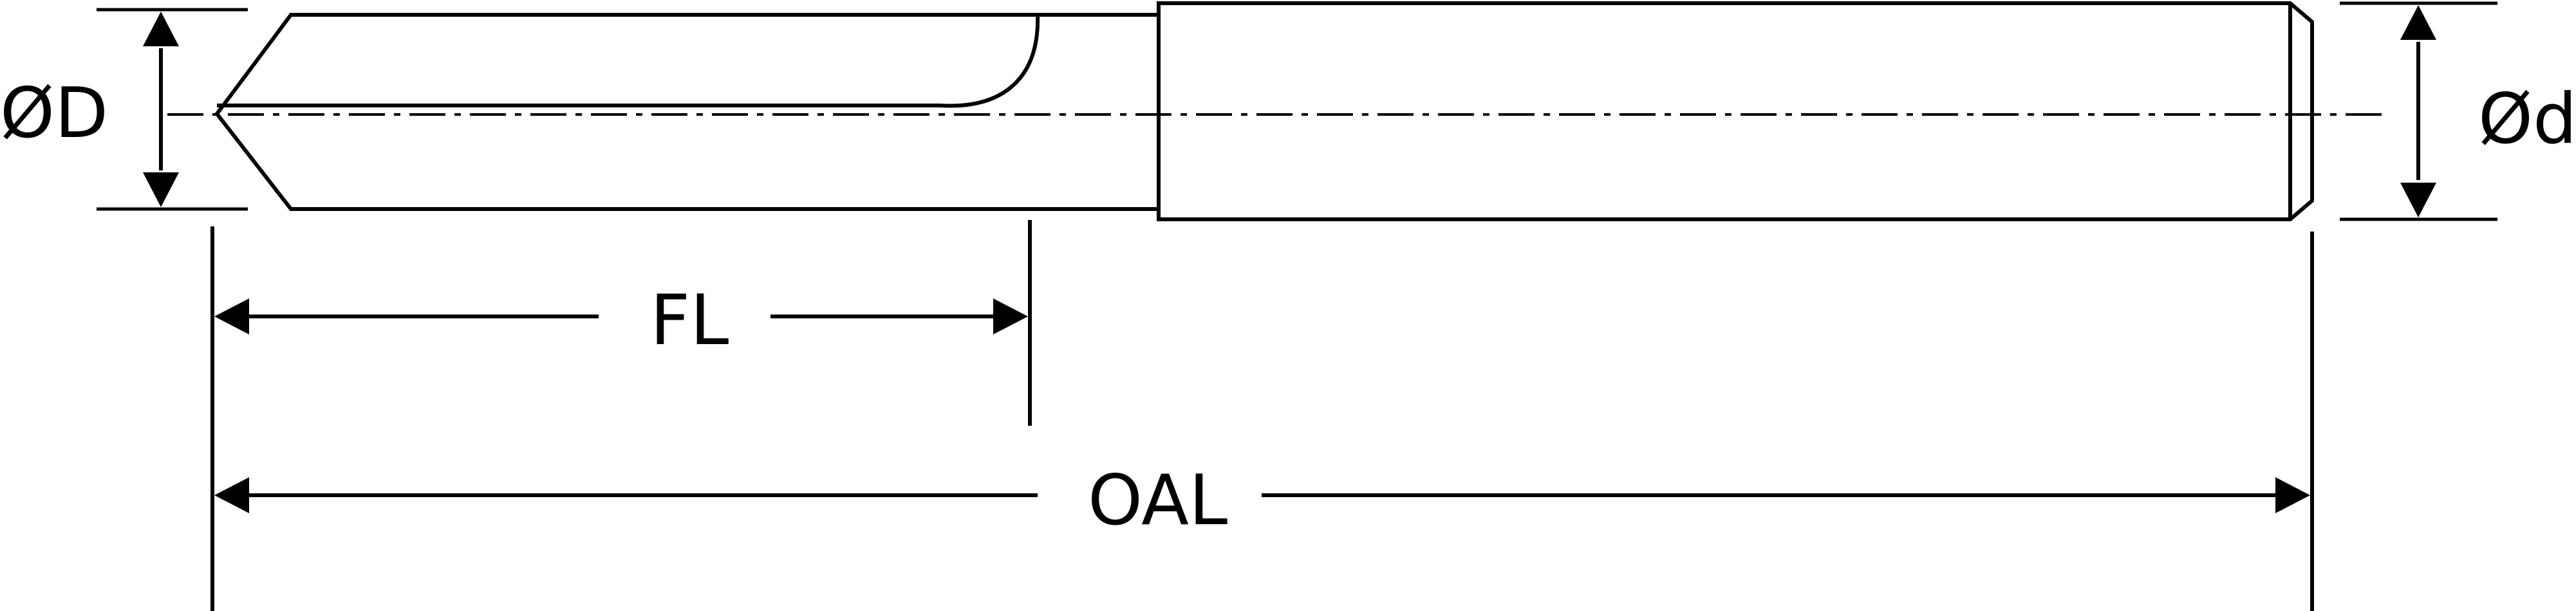 This screenshot has width=2576, height=611. What do you see at coordinates (686, 112) in the screenshot?
I see `fluted-body-outline` at bounding box center [686, 112].